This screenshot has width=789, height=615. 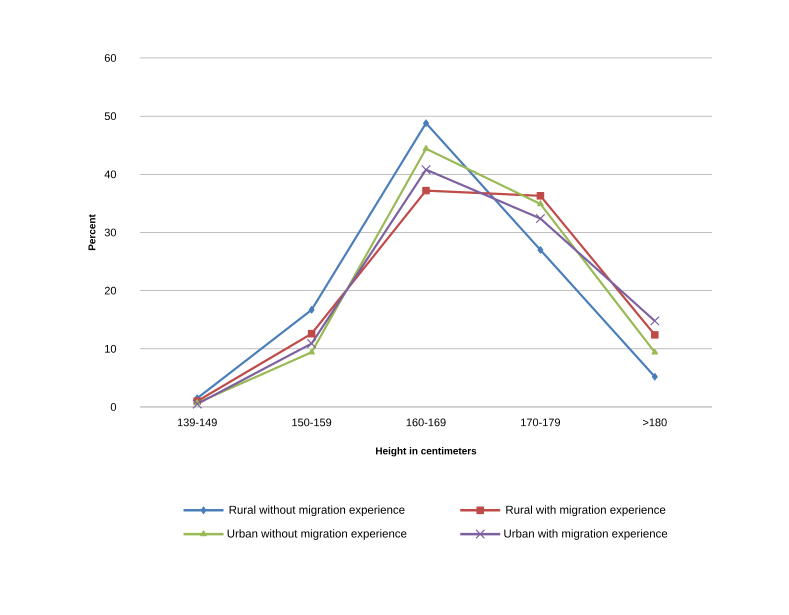 I want to click on legend-label: Rural without migration experience, so click(x=317, y=510).